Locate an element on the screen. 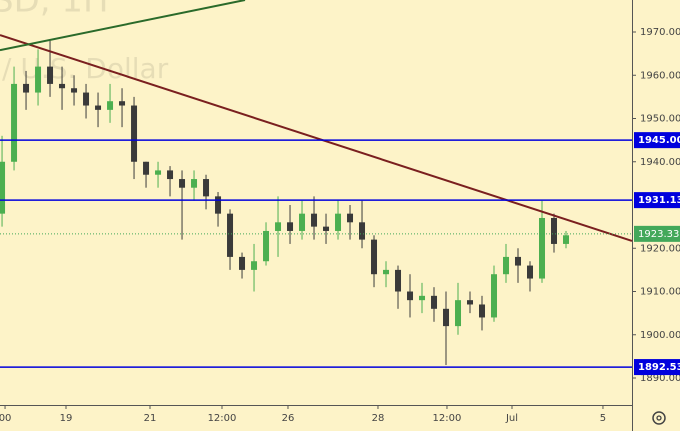  y-tick-label: 1940.00 is located at coordinates (660, 162).